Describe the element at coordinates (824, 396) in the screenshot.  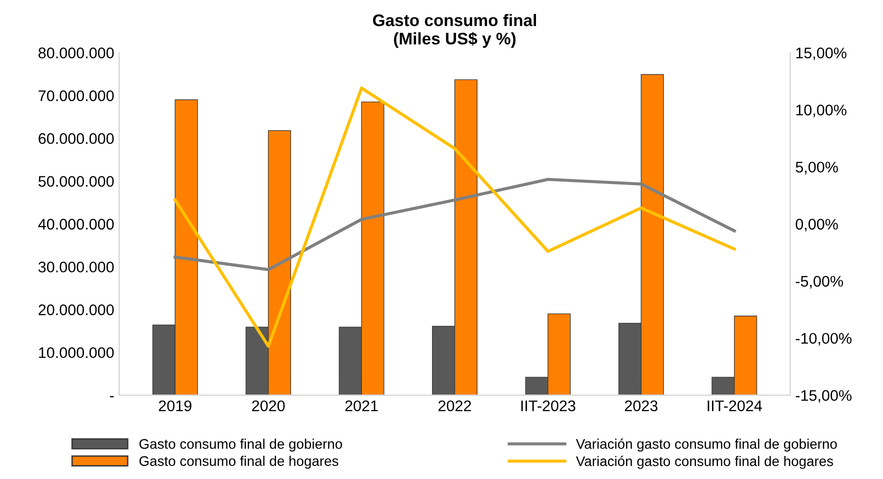
I see `y2-tick-label: -15,00%` at that location.